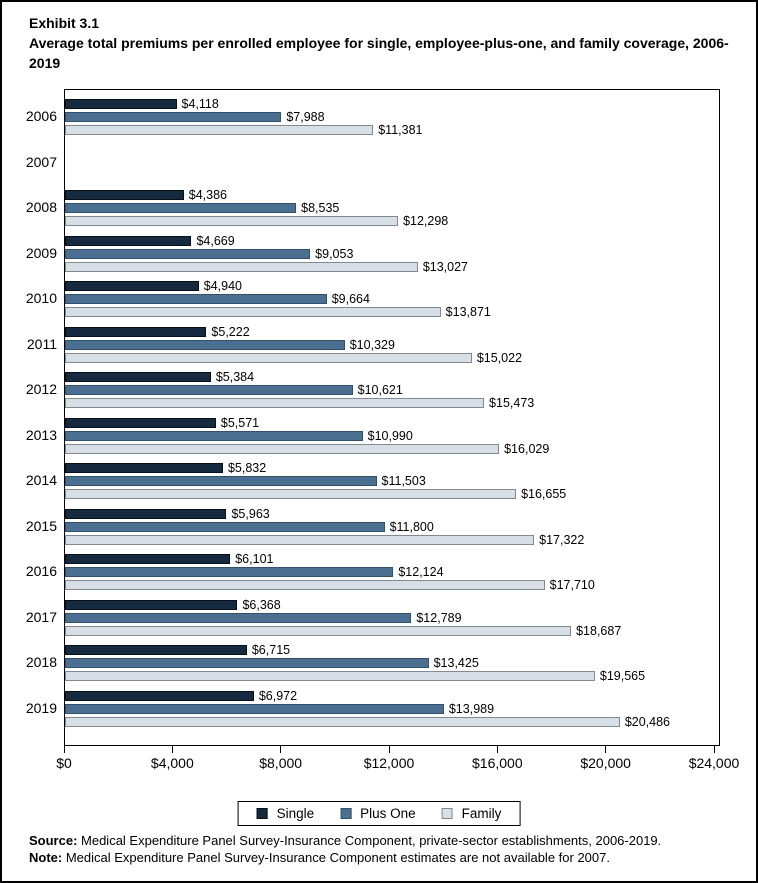 Image resolution: width=758 pixels, height=883 pixels. What do you see at coordinates (282, 448) in the screenshot?
I see `bar-family-2013` at bounding box center [282, 448].